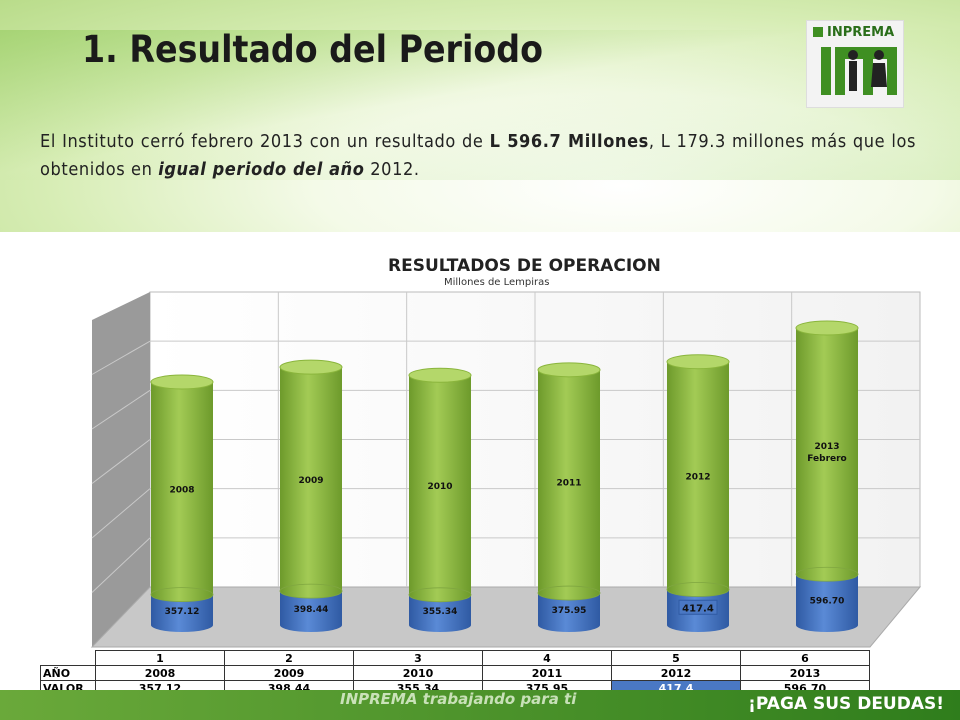 The width and height of the screenshot is (960, 720). Describe the element at coordinates (805, 658) in the screenshot. I see `table-cell: 6` at that location.